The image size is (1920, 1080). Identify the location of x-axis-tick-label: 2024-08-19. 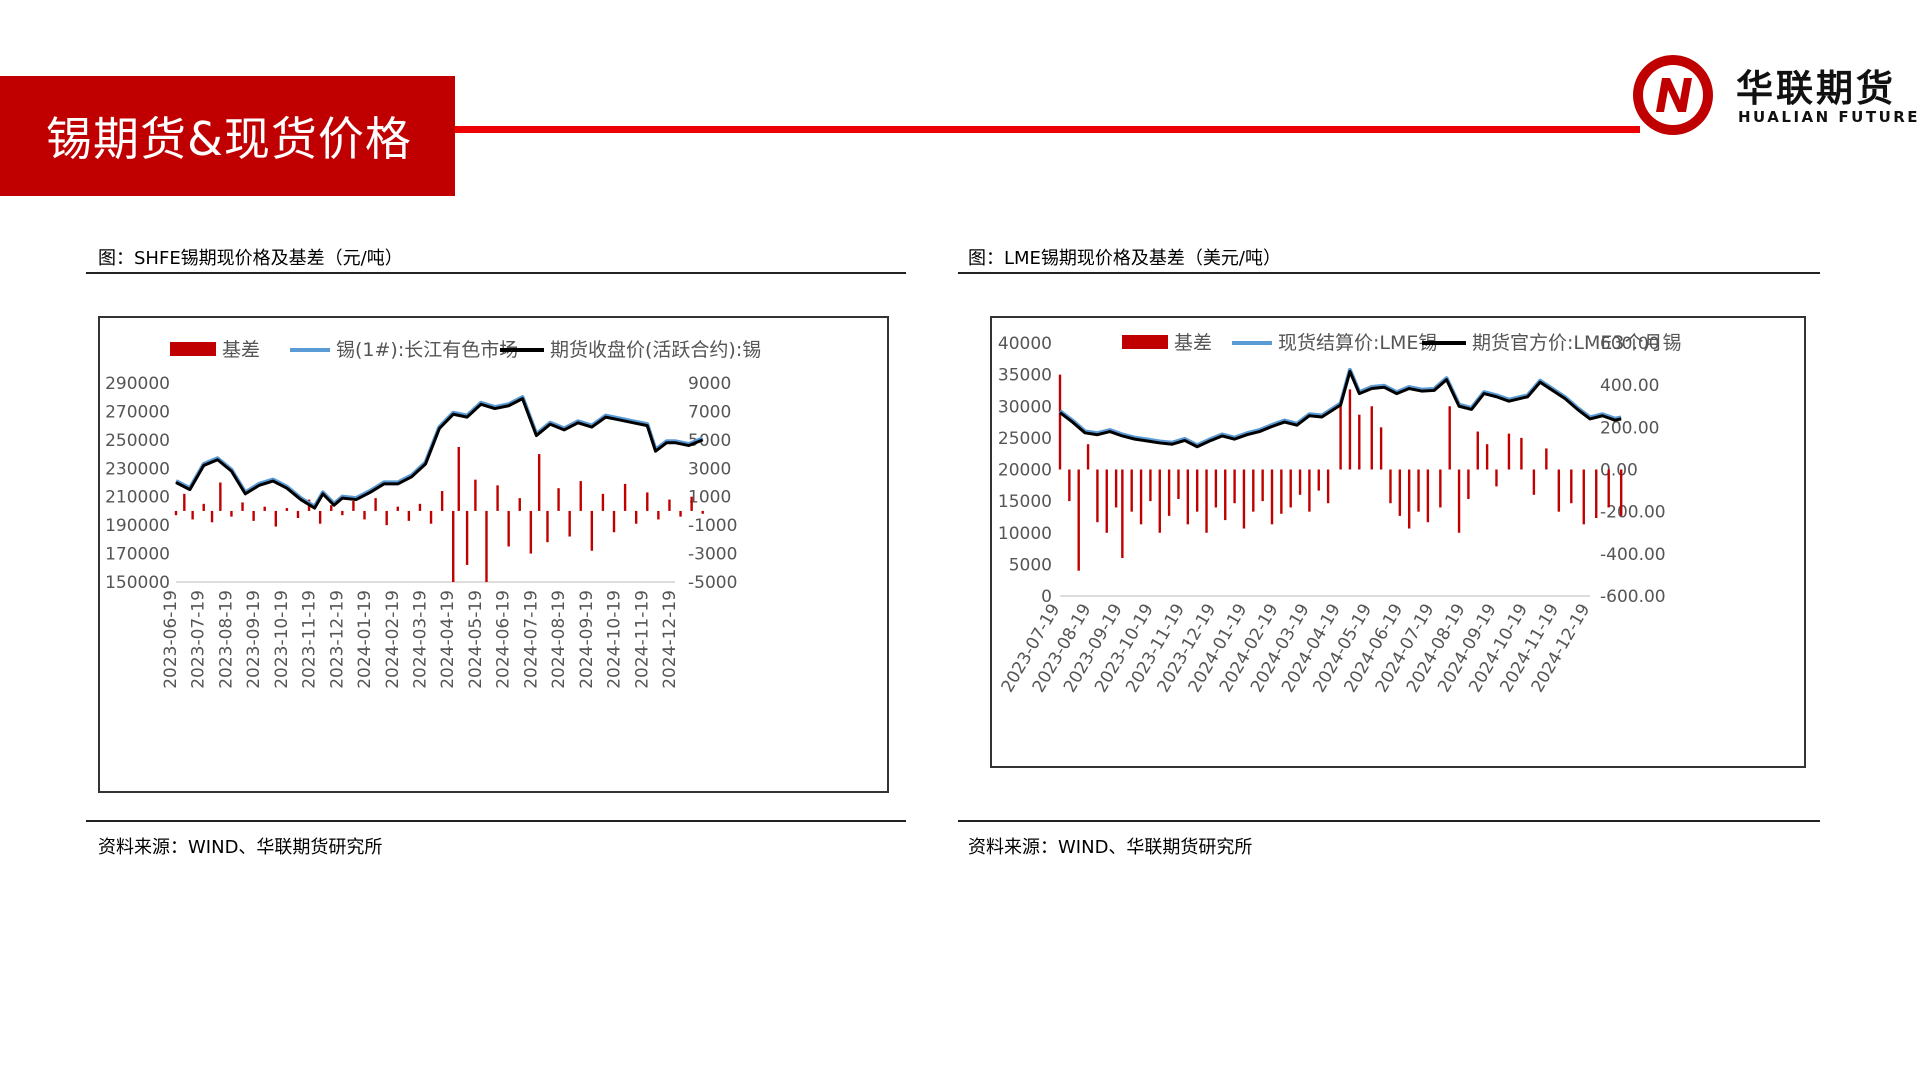
(559, 639).